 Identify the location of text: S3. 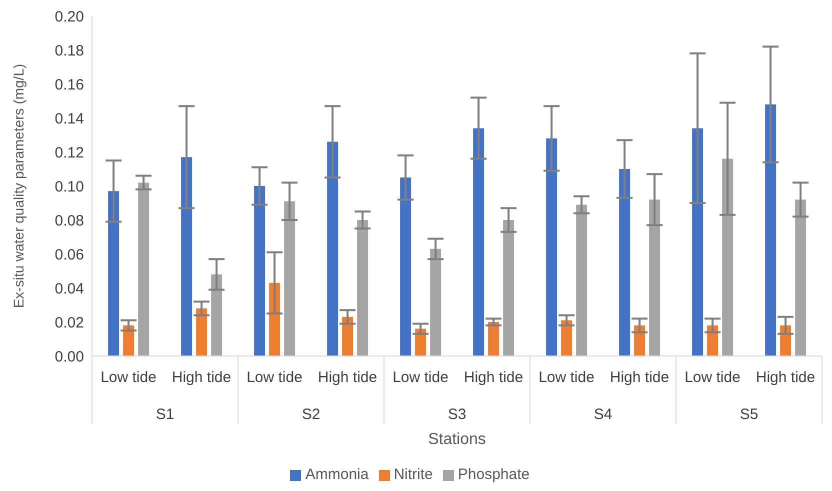
(457, 414).